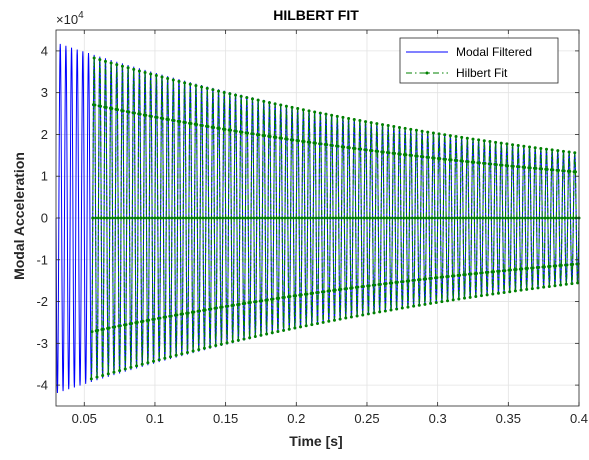  I want to click on y-tick-label-6: 2, so click(44, 134).